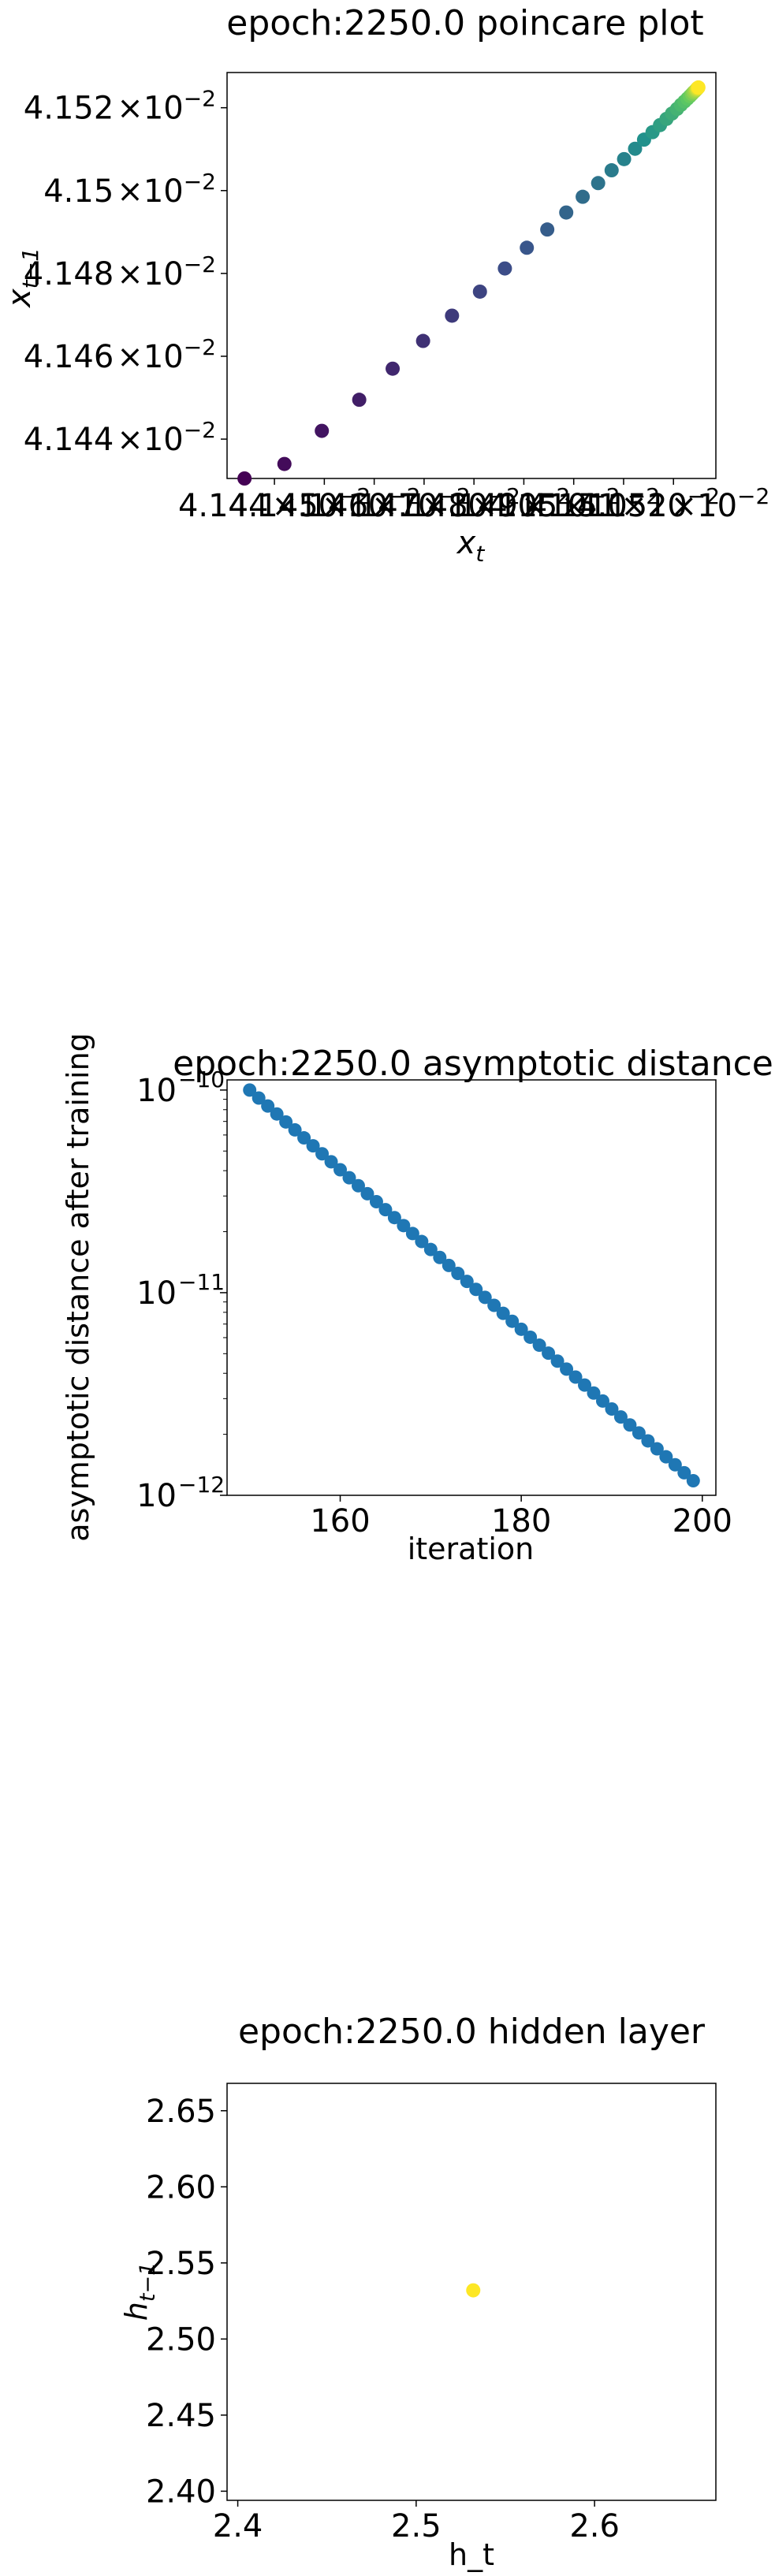  I want to click on poincare-y-tick-label: 4.15 ×10⁻², so click(129, 189).